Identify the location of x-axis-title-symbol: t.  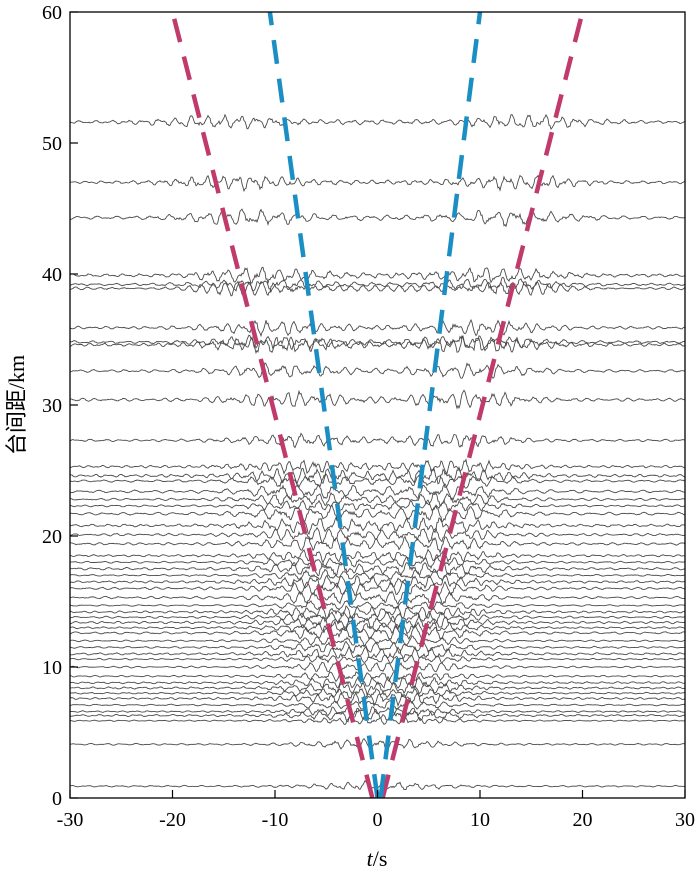
(370, 858).